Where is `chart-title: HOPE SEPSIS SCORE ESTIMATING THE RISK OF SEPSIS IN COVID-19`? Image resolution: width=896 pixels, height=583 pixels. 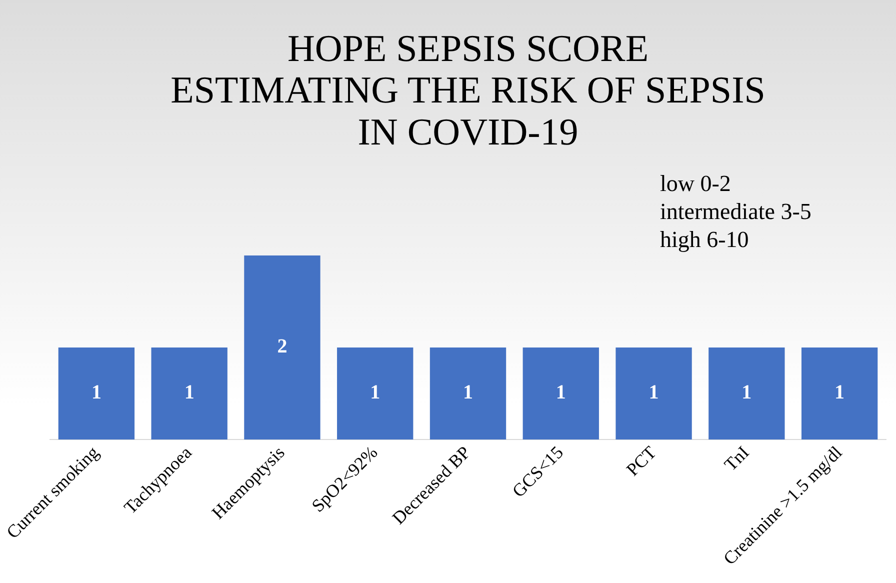 chart-title: HOPE SEPSIS SCORE ESTIMATING THE RISK OF SEPSIS IN COVID-19 is located at coordinates (468, 91).